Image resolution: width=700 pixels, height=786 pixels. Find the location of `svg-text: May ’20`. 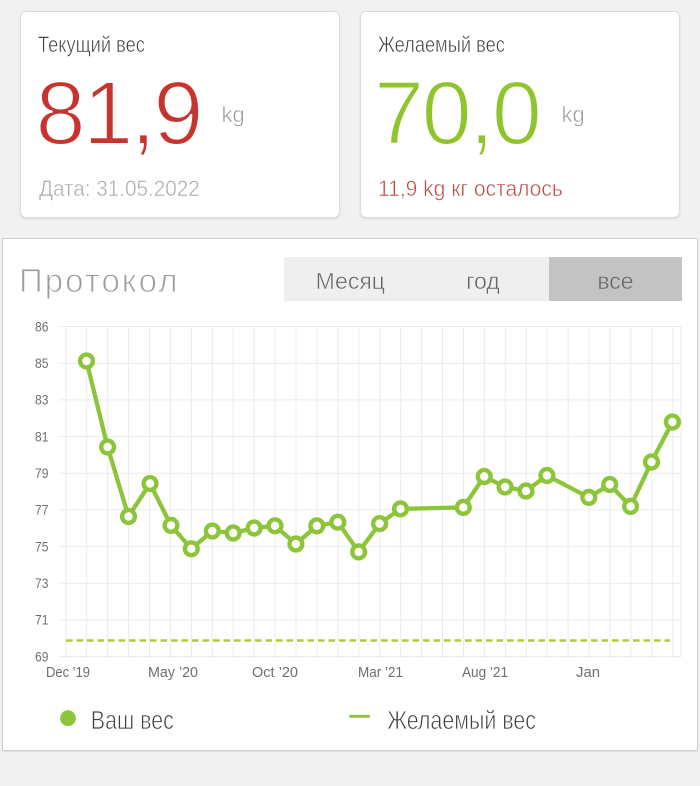

svg-text: May ’20 is located at coordinates (173, 672).